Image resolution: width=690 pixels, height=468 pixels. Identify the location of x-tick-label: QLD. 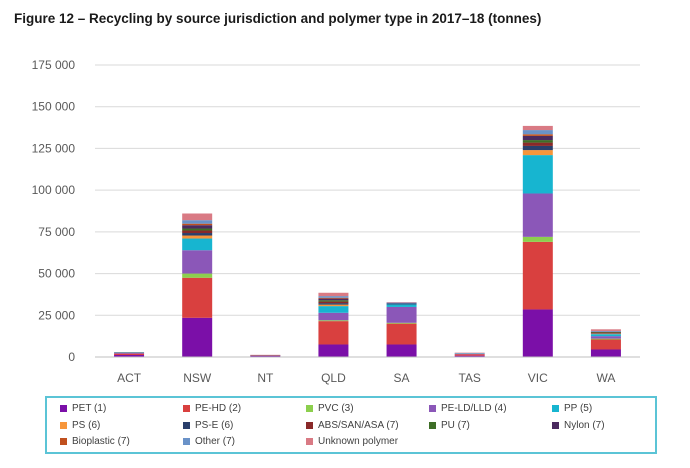
(333, 378).